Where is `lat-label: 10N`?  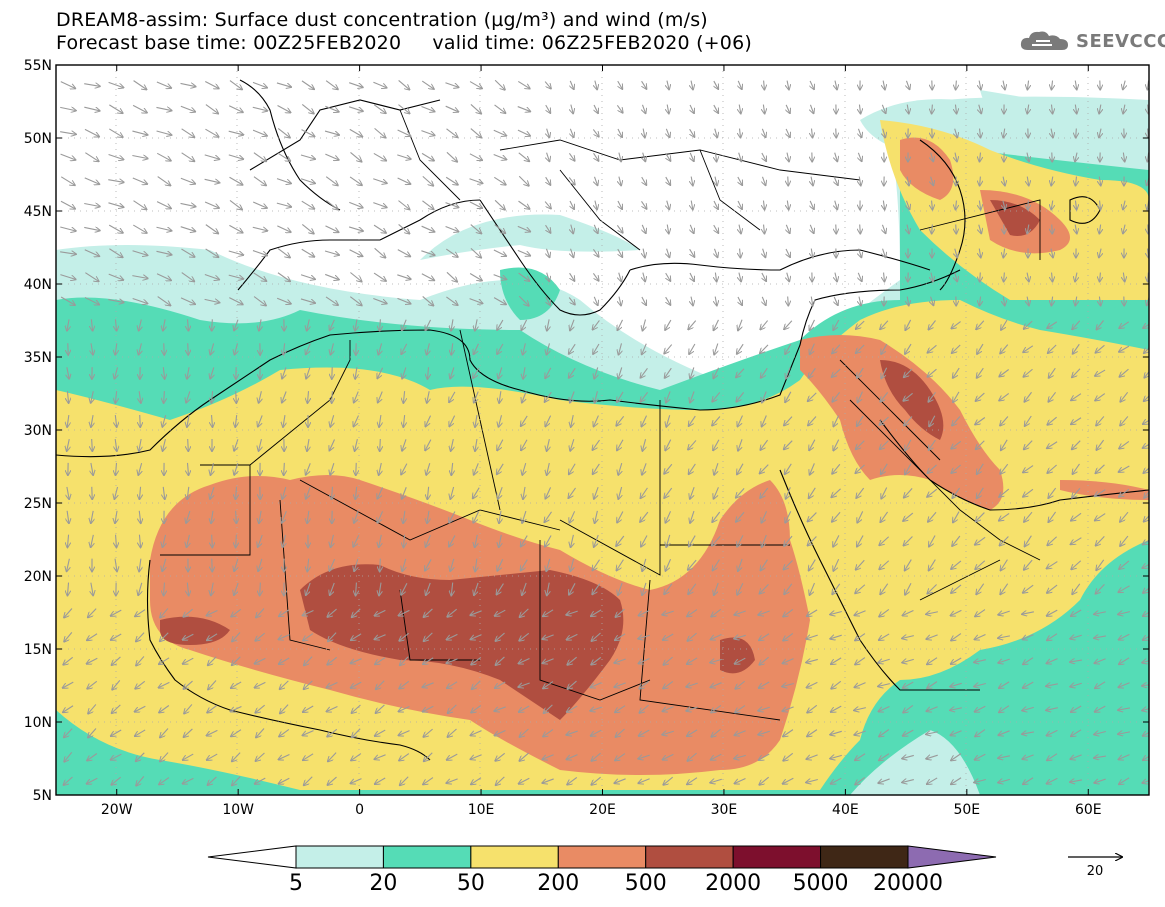
lat-label: 10N is located at coordinates (38, 723).